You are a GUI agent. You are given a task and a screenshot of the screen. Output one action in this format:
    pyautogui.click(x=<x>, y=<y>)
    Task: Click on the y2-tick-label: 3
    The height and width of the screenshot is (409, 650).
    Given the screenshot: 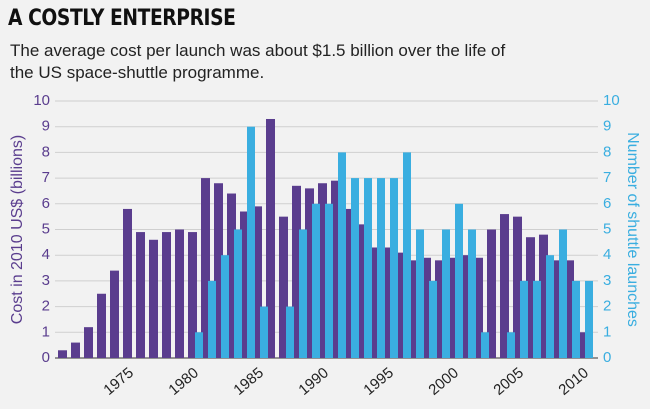 What is the action you would take?
    pyautogui.click(x=607, y=280)
    